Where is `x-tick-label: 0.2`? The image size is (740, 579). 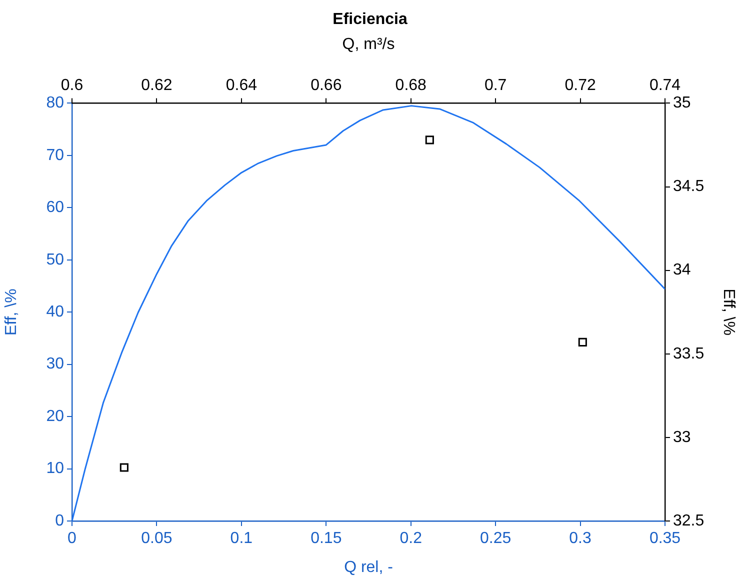 x-tick-label: 0.2 is located at coordinates (411, 539).